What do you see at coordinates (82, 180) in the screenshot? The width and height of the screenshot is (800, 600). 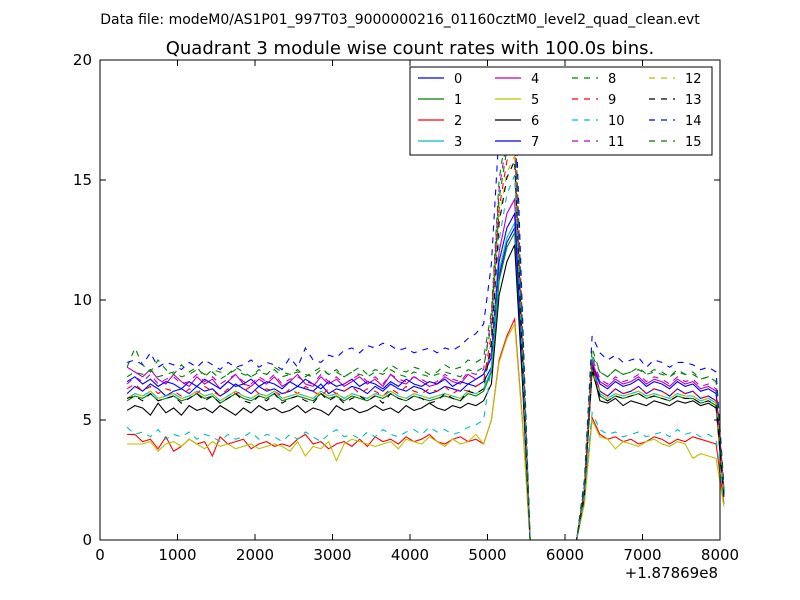 I see `y-tick-label: 15` at bounding box center [82, 180].